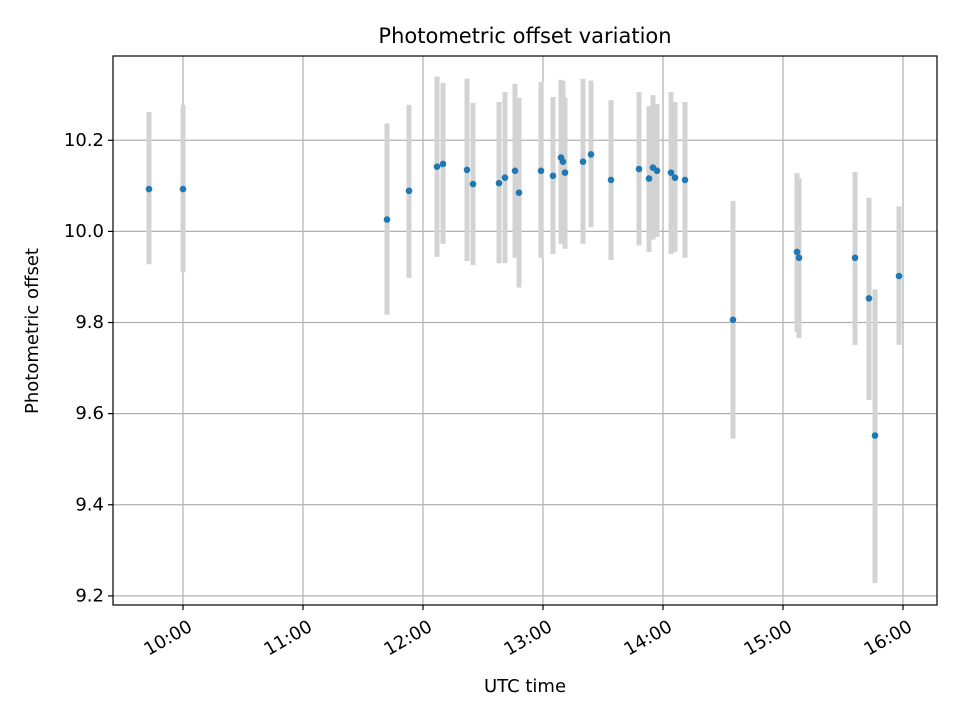 The image size is (960, 720). What do you see at coordinates (89, 413) in the screenshot?
I see `y-tick-label: 9.6` at bounding box center [89, 413].